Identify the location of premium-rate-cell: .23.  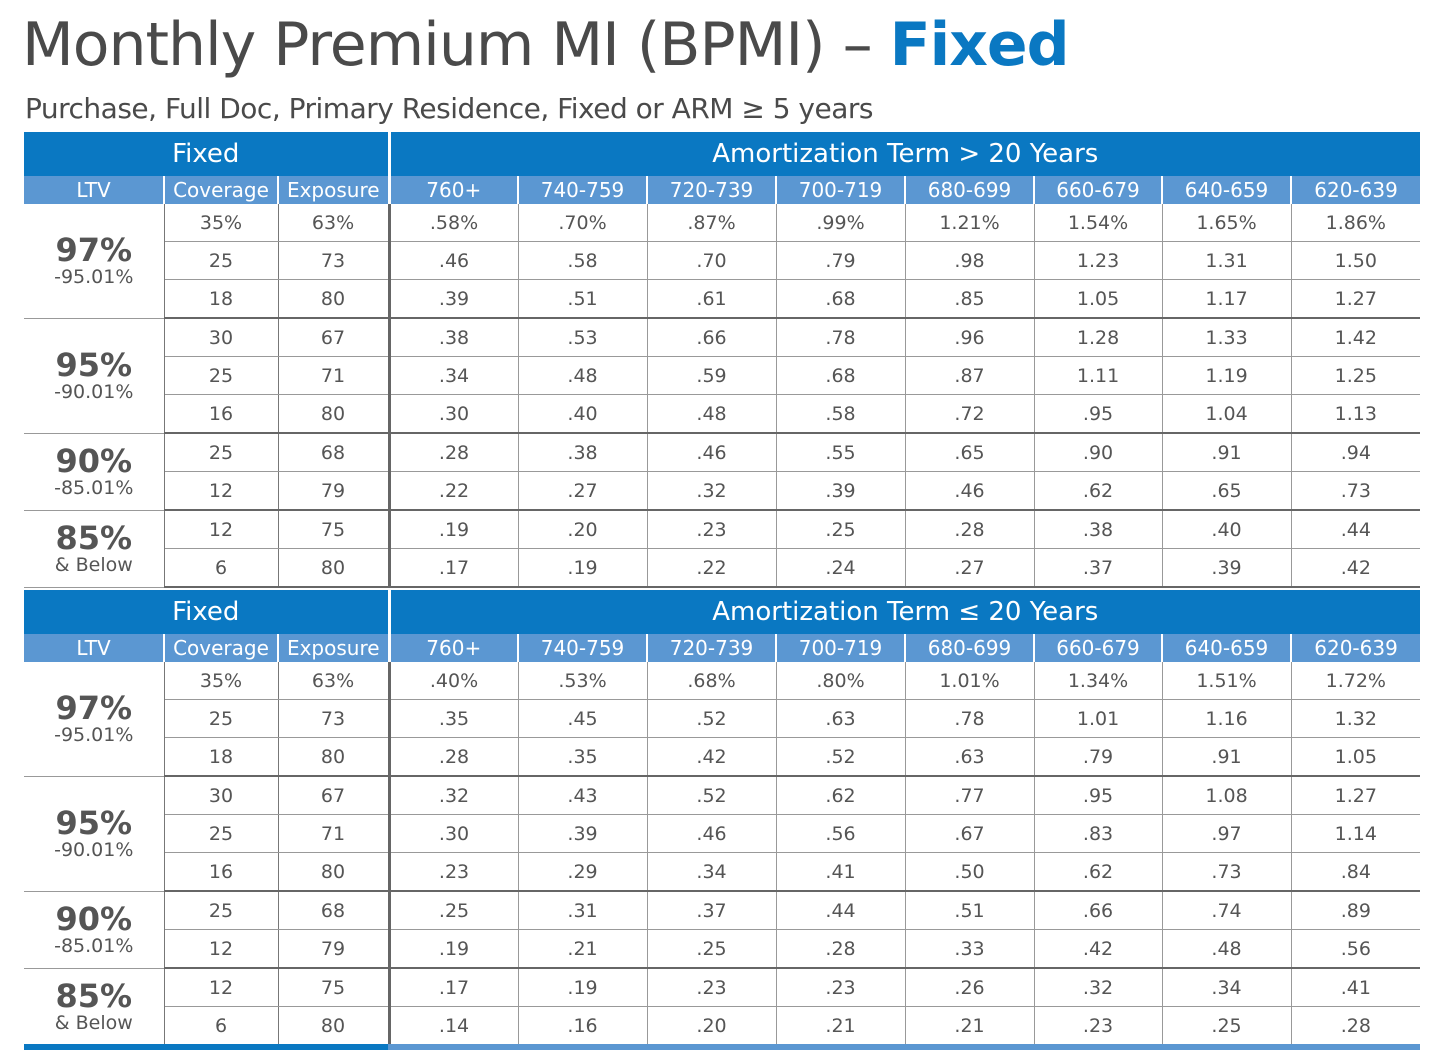
(1098, 1026).